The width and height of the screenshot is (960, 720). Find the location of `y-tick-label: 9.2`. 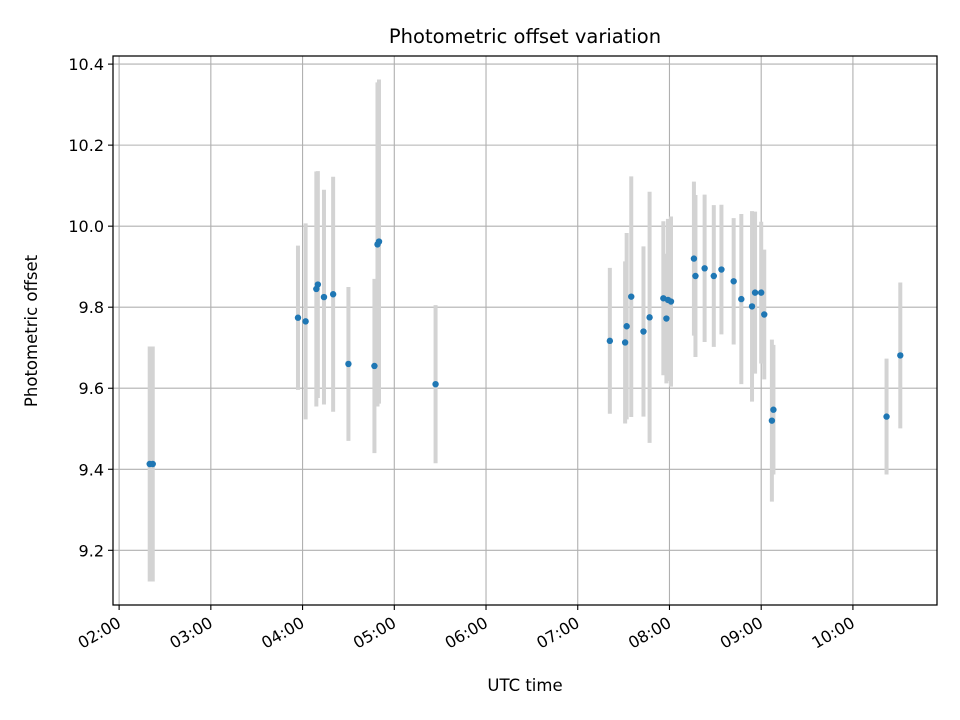

y-tick-label: 9.2 is located at coordinates (91, 550).